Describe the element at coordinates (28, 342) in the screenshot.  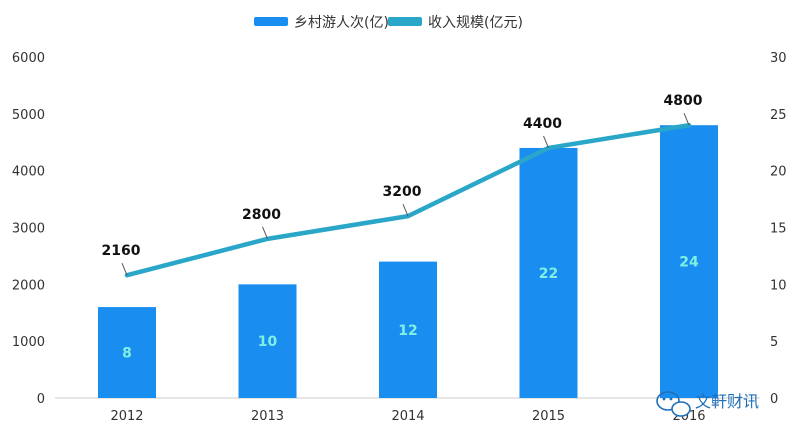
I see `y-left-tick-label: 1000` at that location.